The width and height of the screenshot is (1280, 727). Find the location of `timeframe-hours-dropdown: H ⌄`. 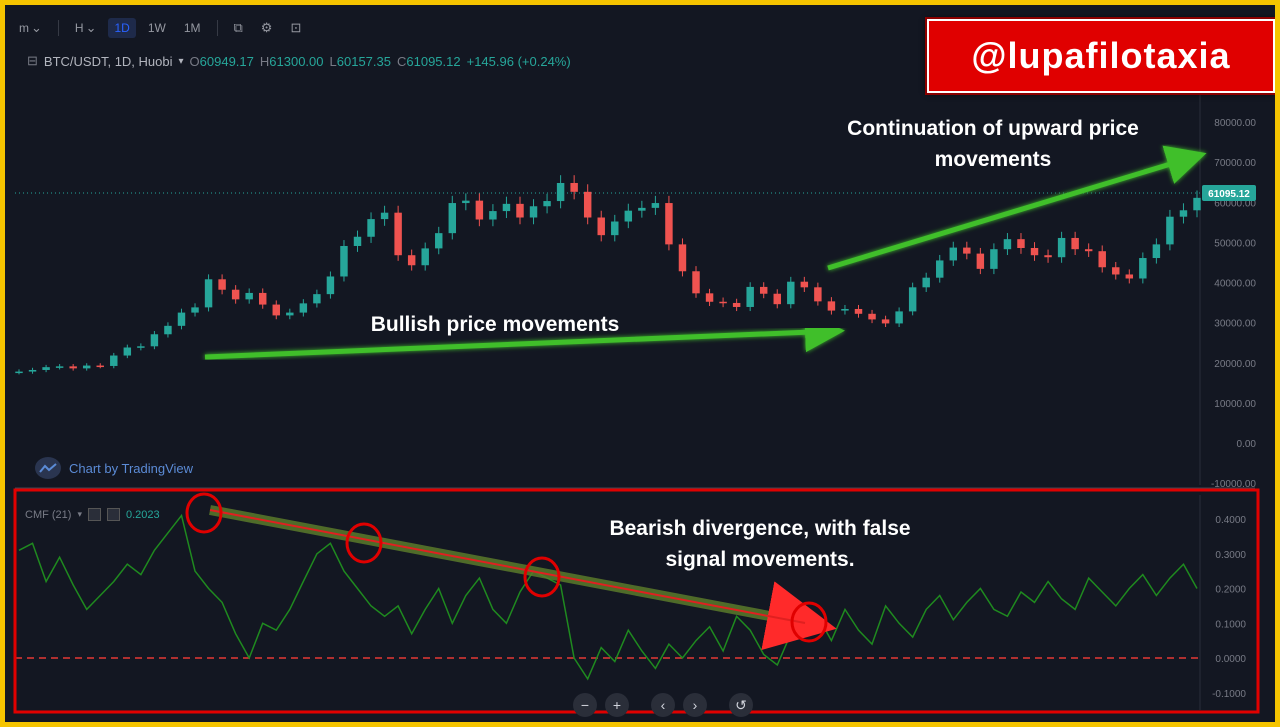

timeframe-hours-dropdown: H ⌄ is located at coordinates (86, 28).